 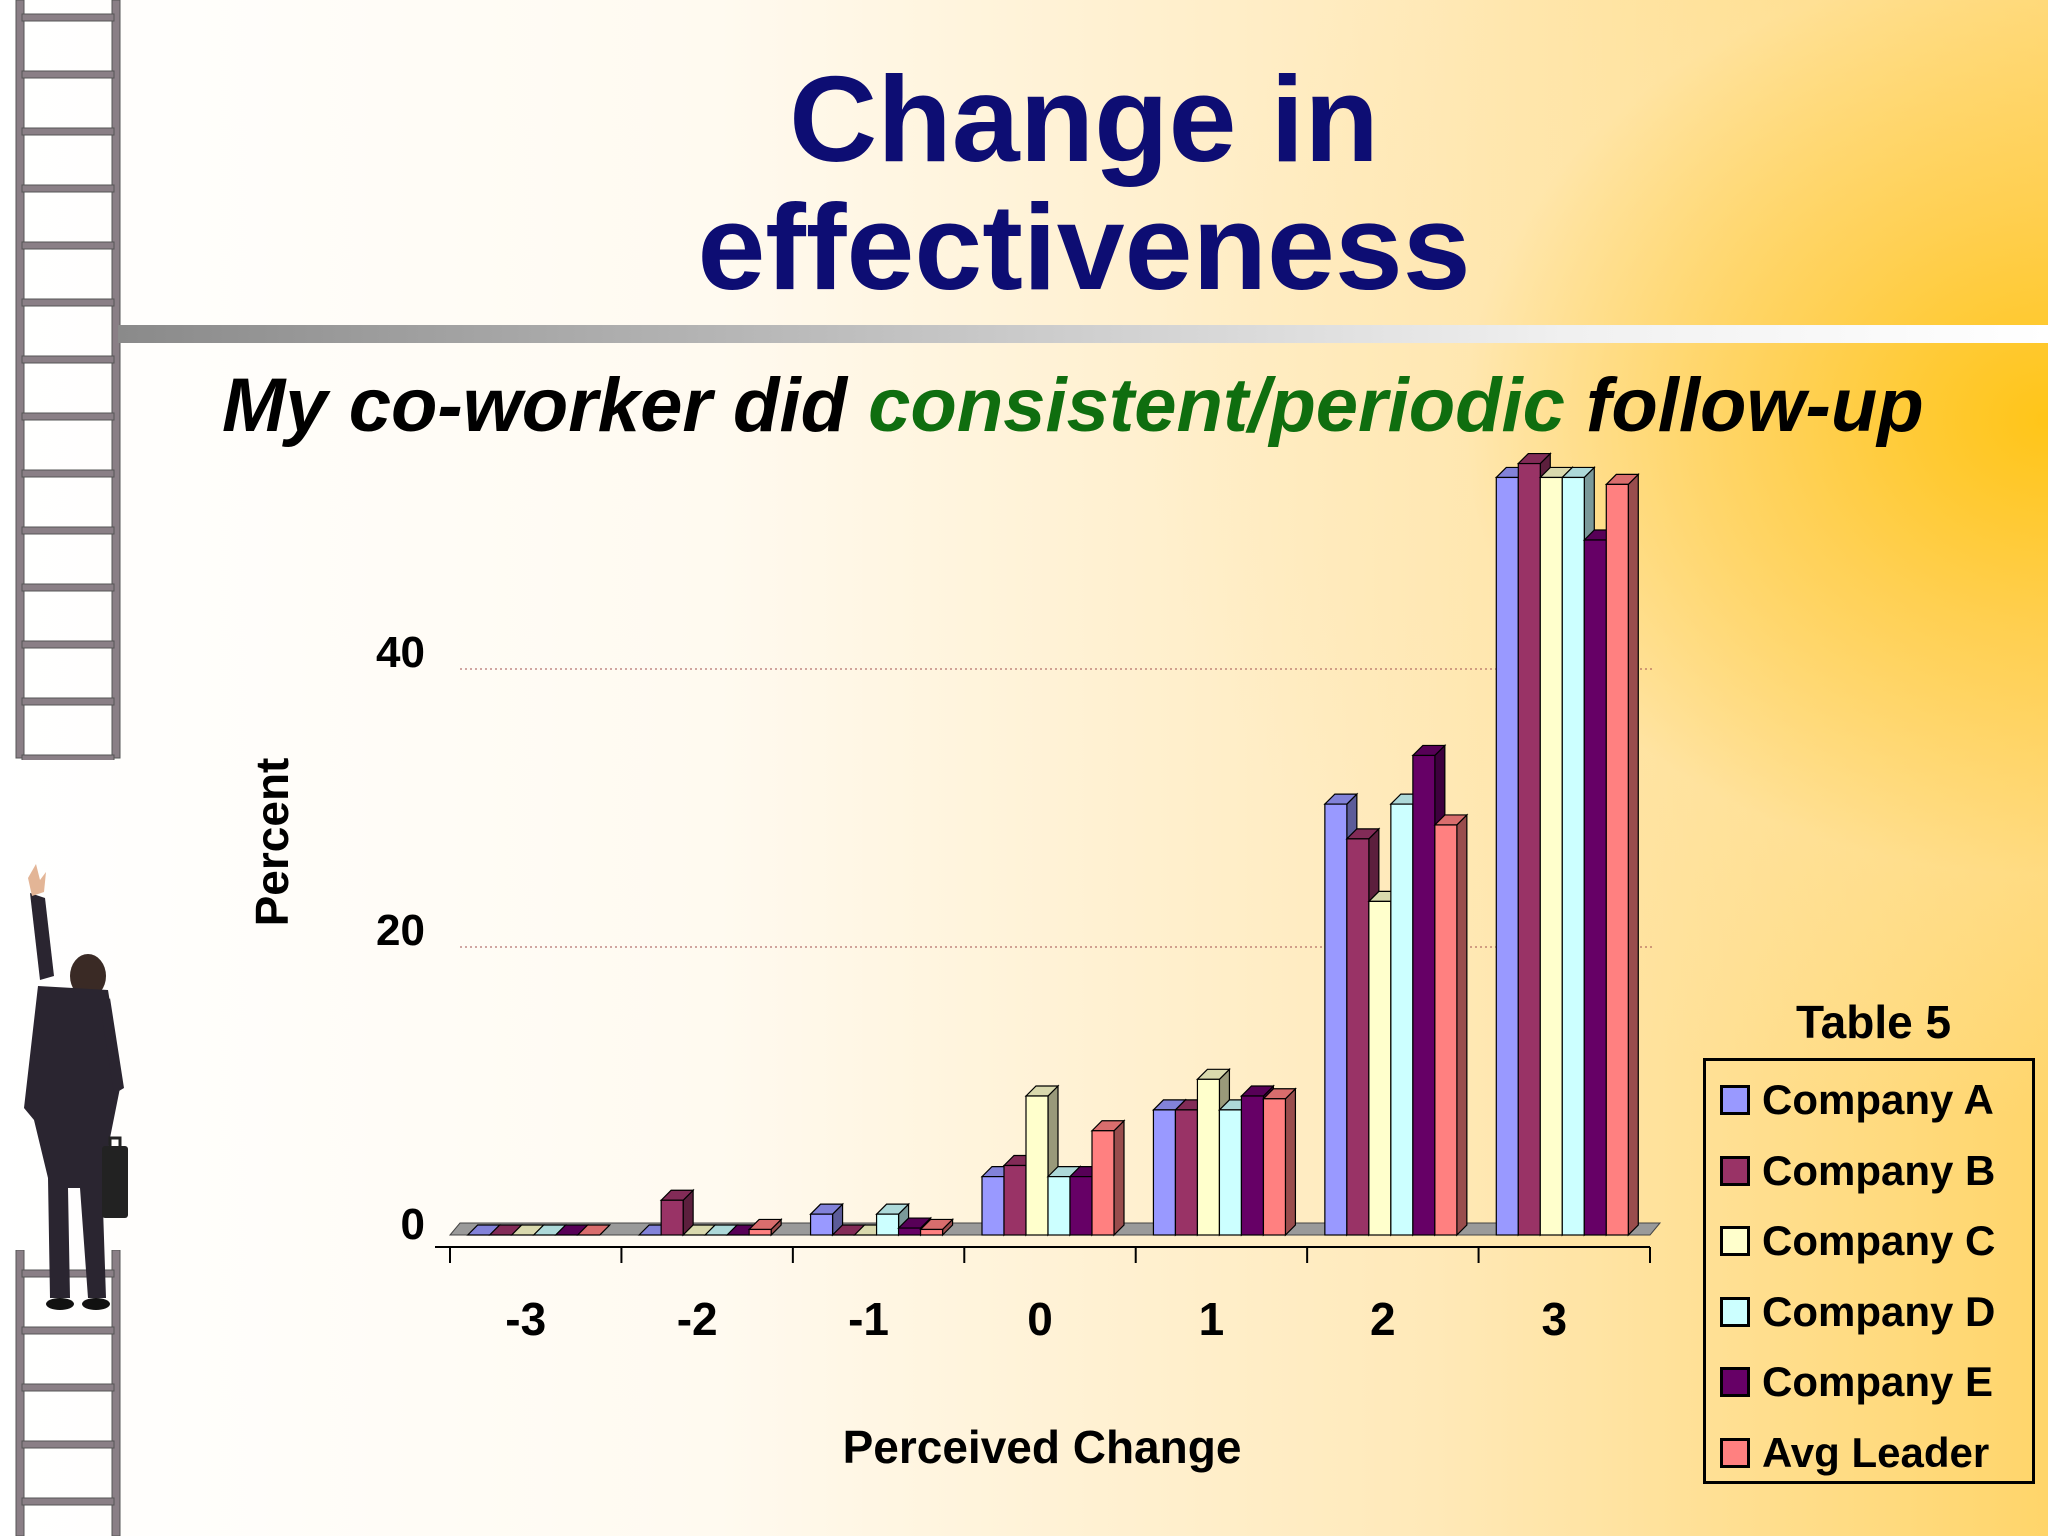 What do you see at coordinates (76, 1087) in the screenshot?
I see `businessman-illustration` at bounding box center [76, 1087].